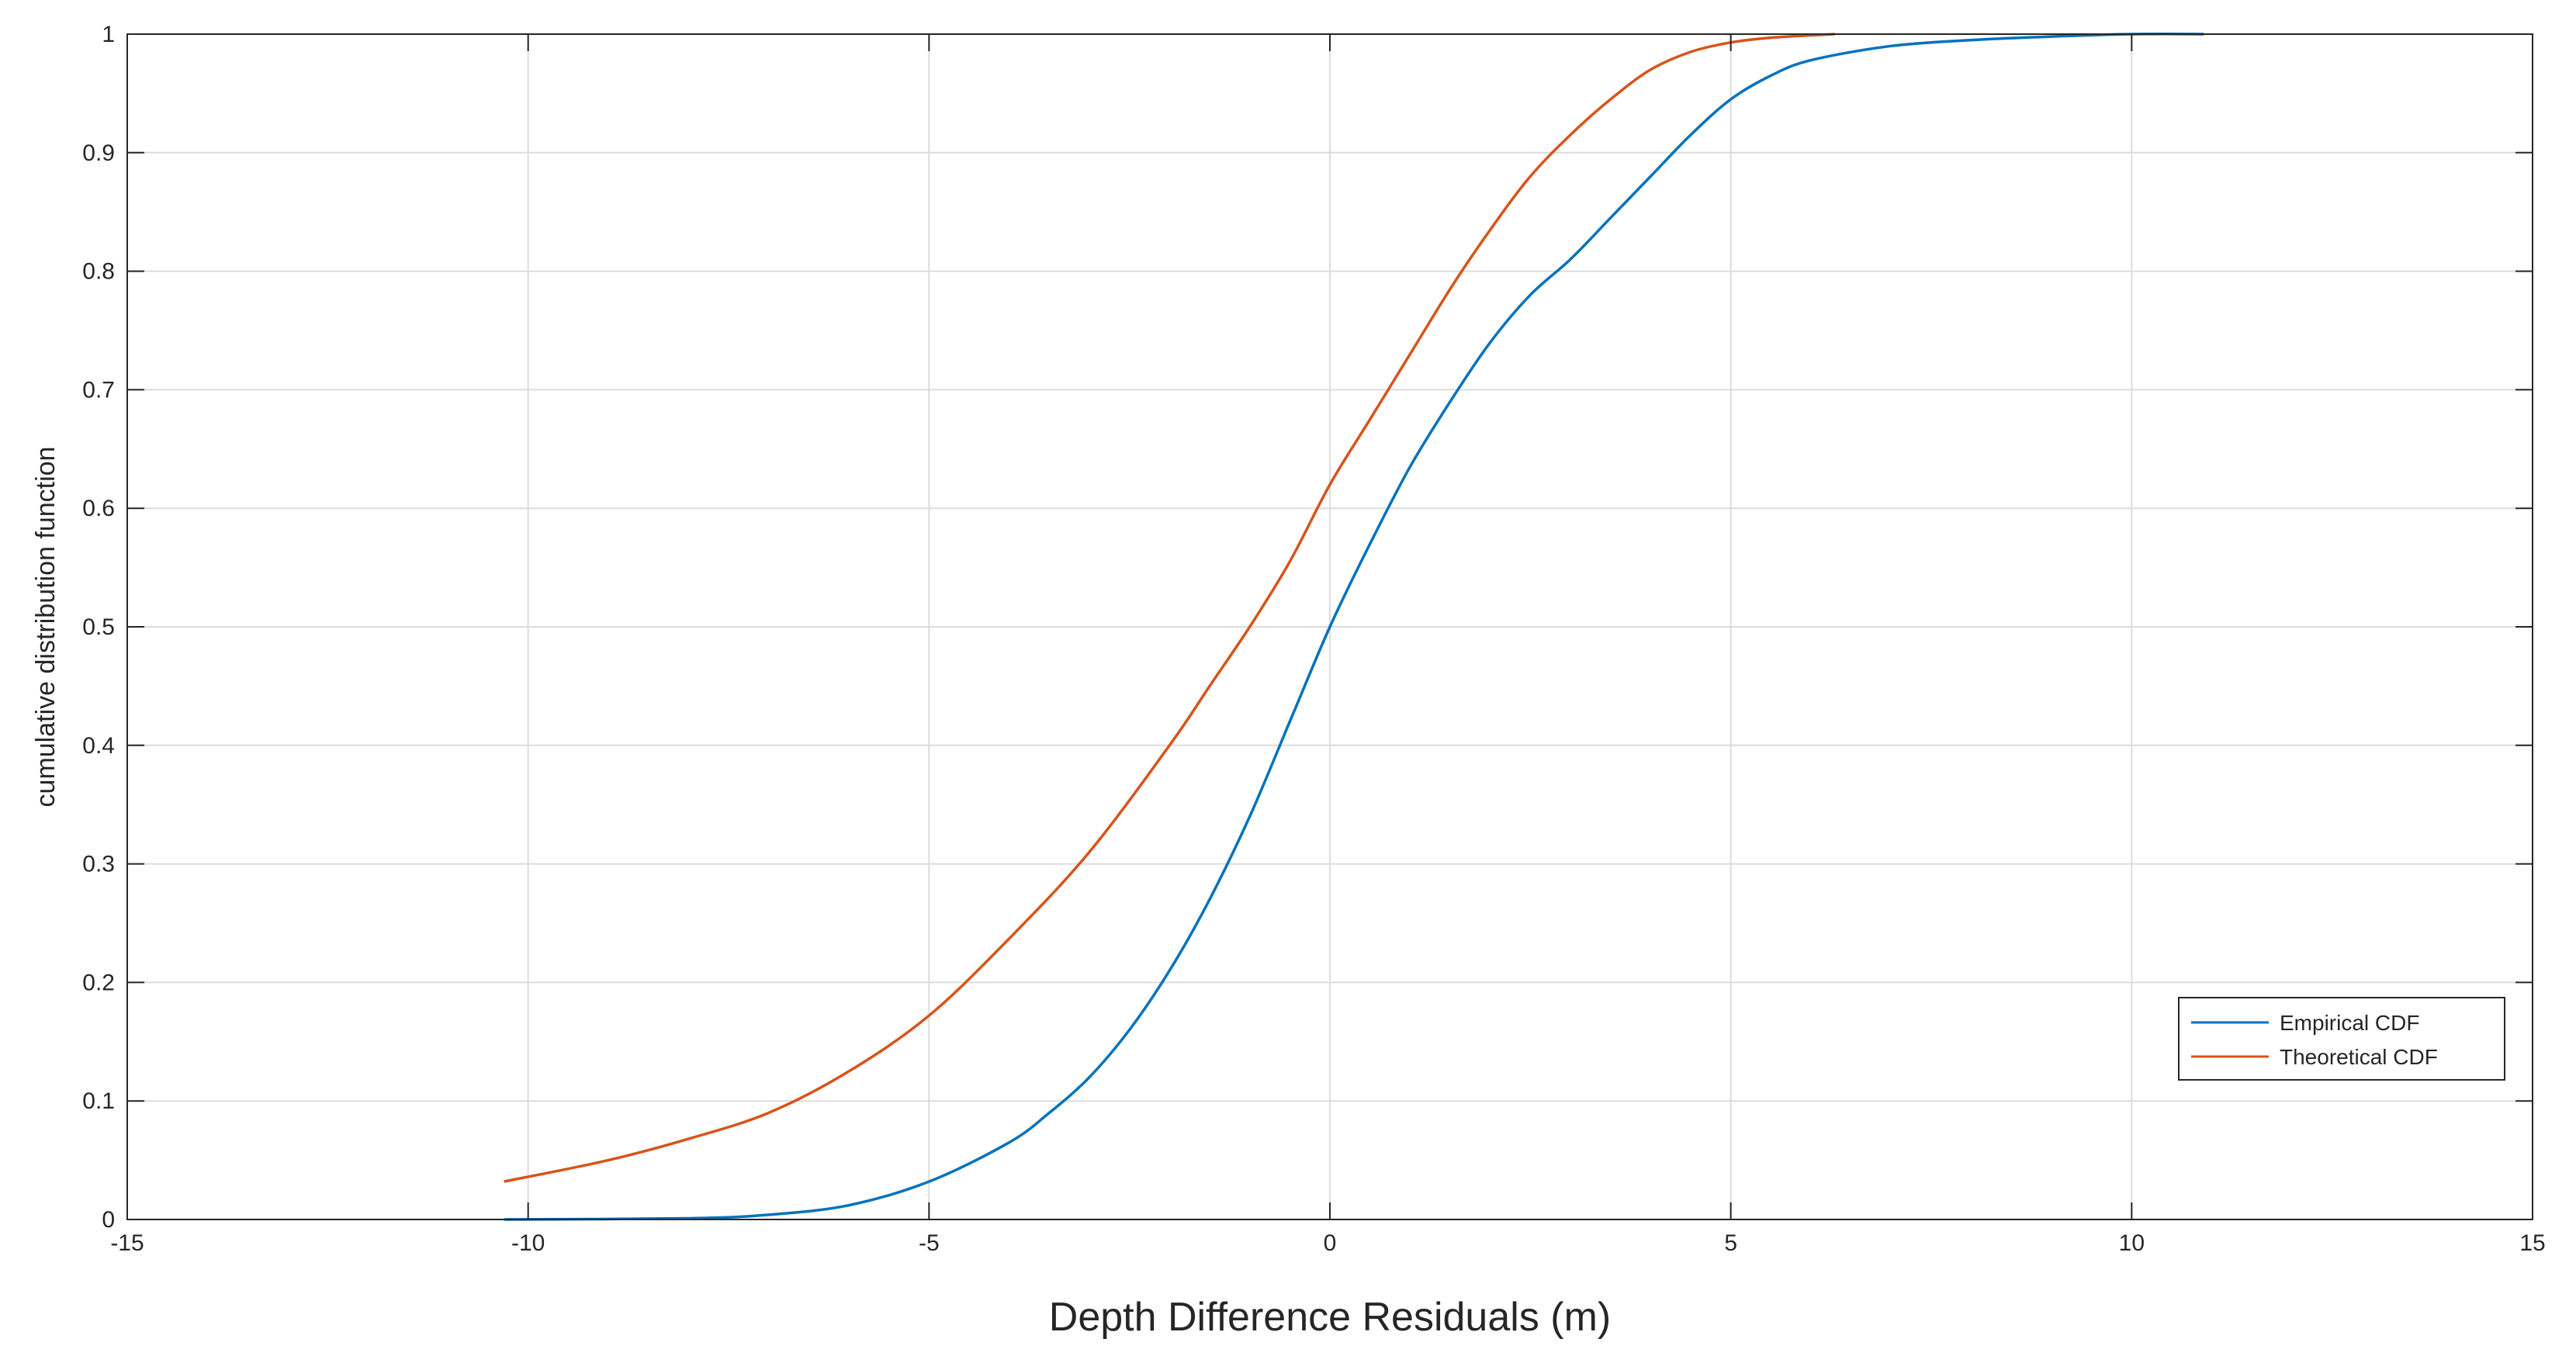  I want to click on y-tick-label: 0.7, so click(98, 390).